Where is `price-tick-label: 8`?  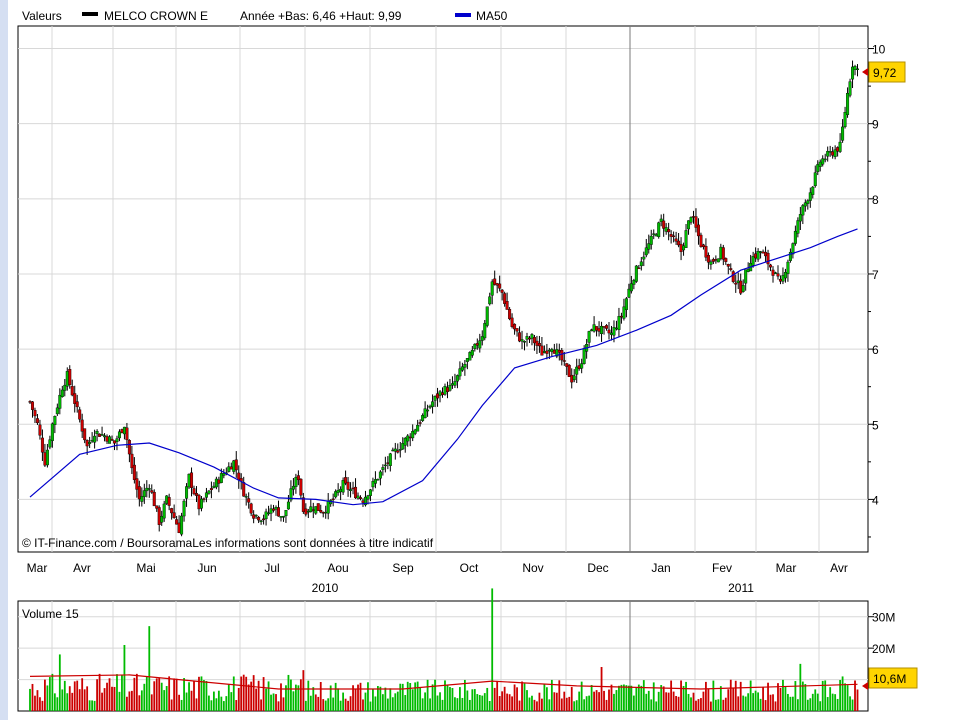 price-tick-label: 8 is located at coordinates (875, 200).